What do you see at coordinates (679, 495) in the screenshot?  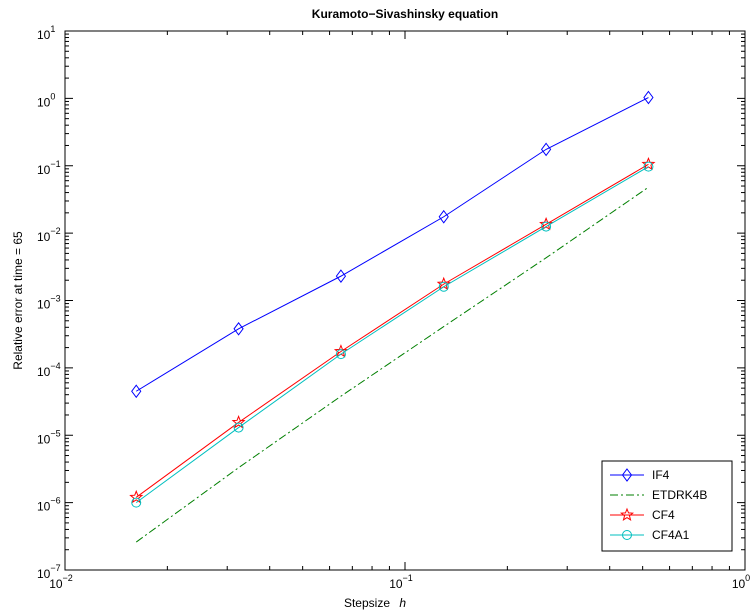 I see `legend-label: ETDRK4B` at bounding box center [679, 495].